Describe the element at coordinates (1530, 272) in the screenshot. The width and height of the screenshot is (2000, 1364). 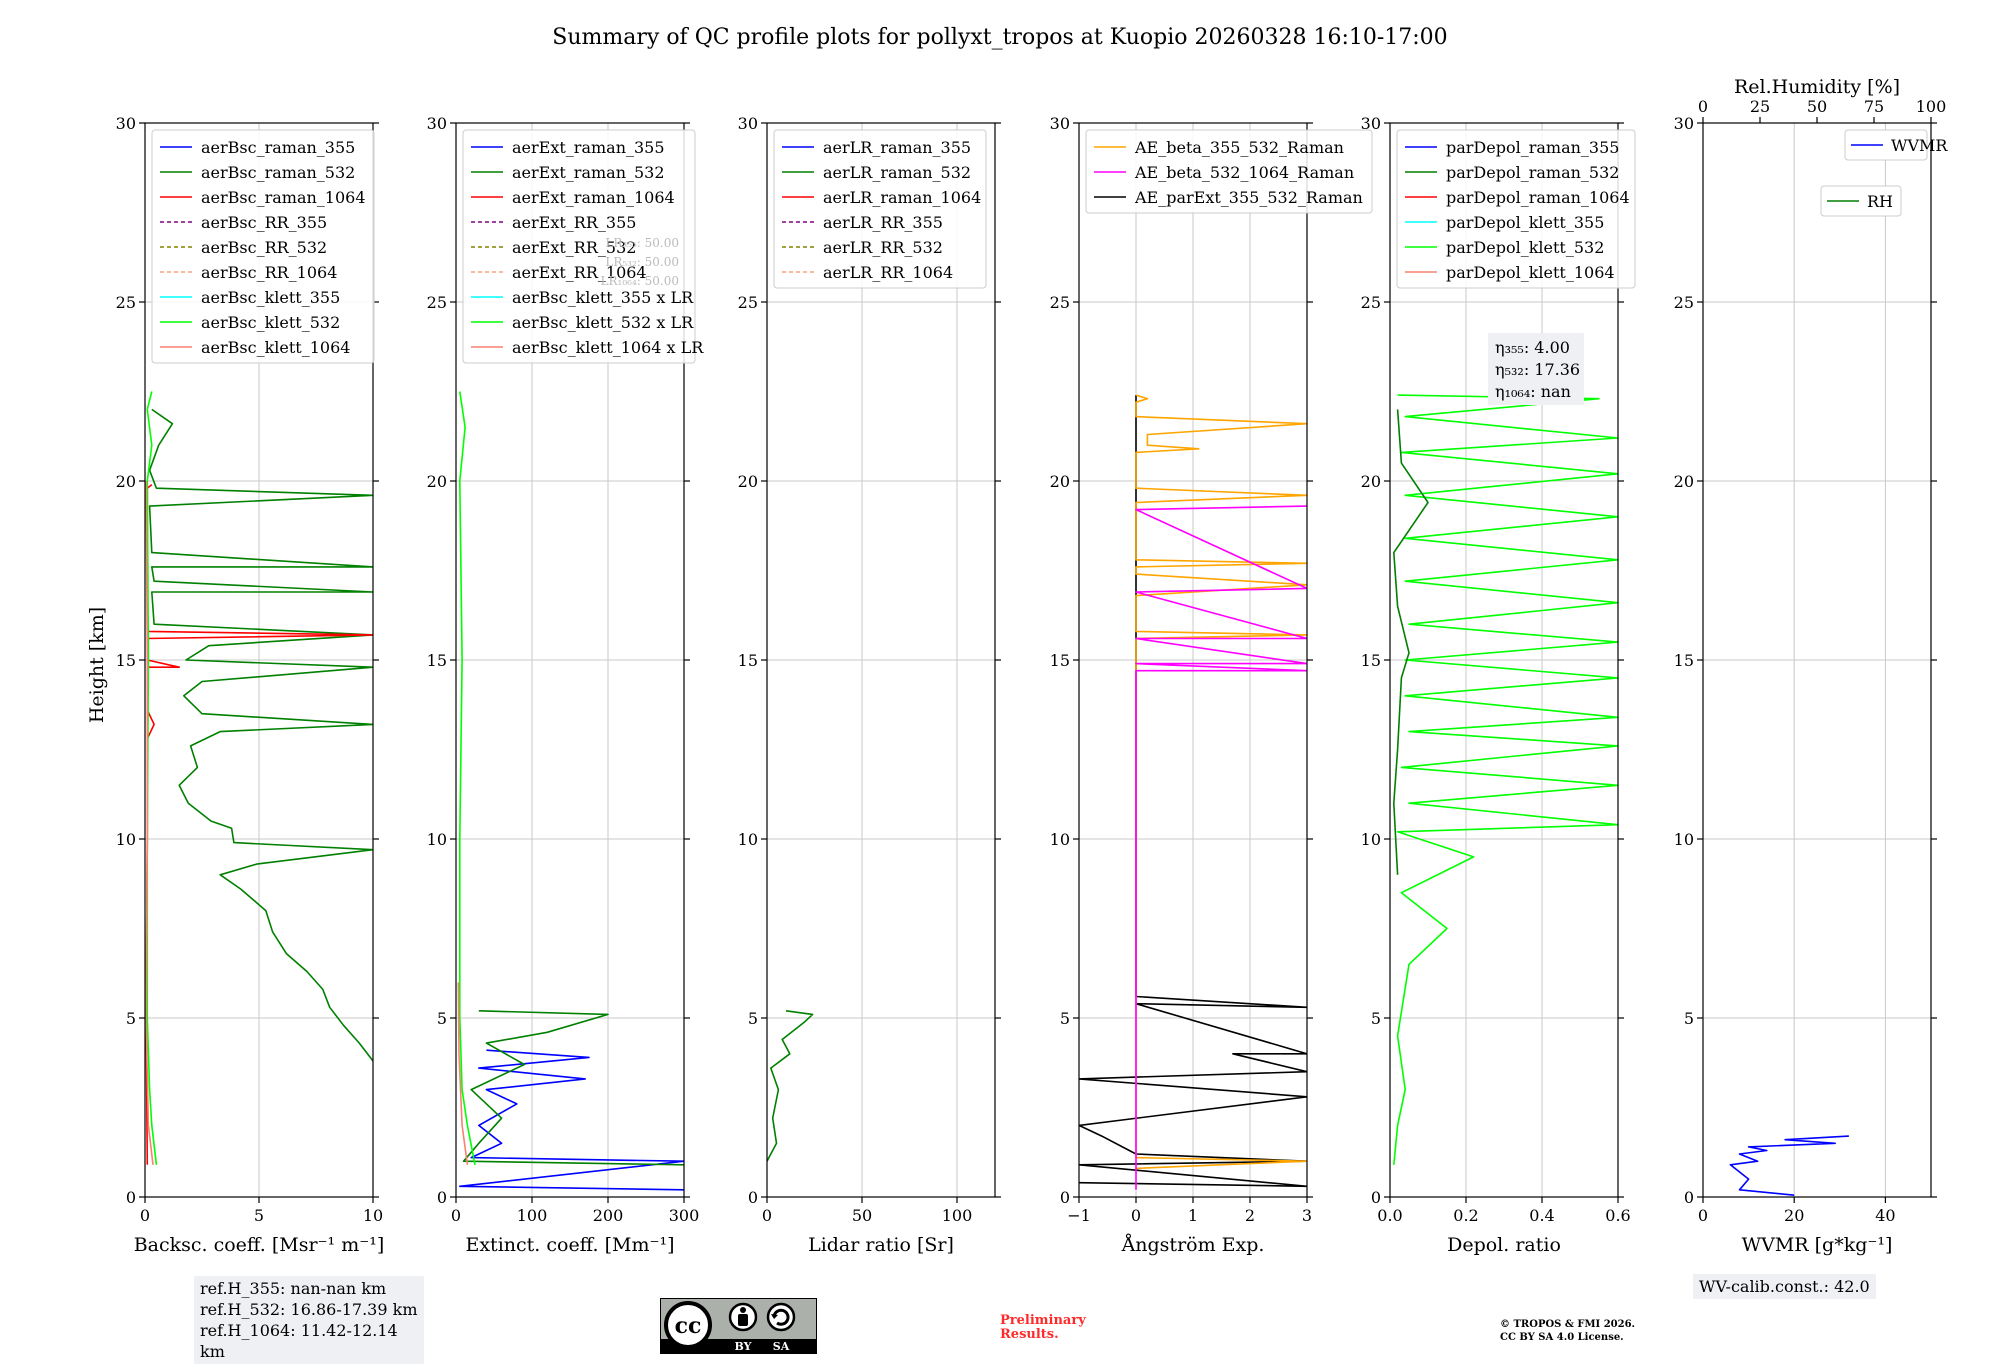
I see `legend-label: parDepol_klett_1064` at that location.